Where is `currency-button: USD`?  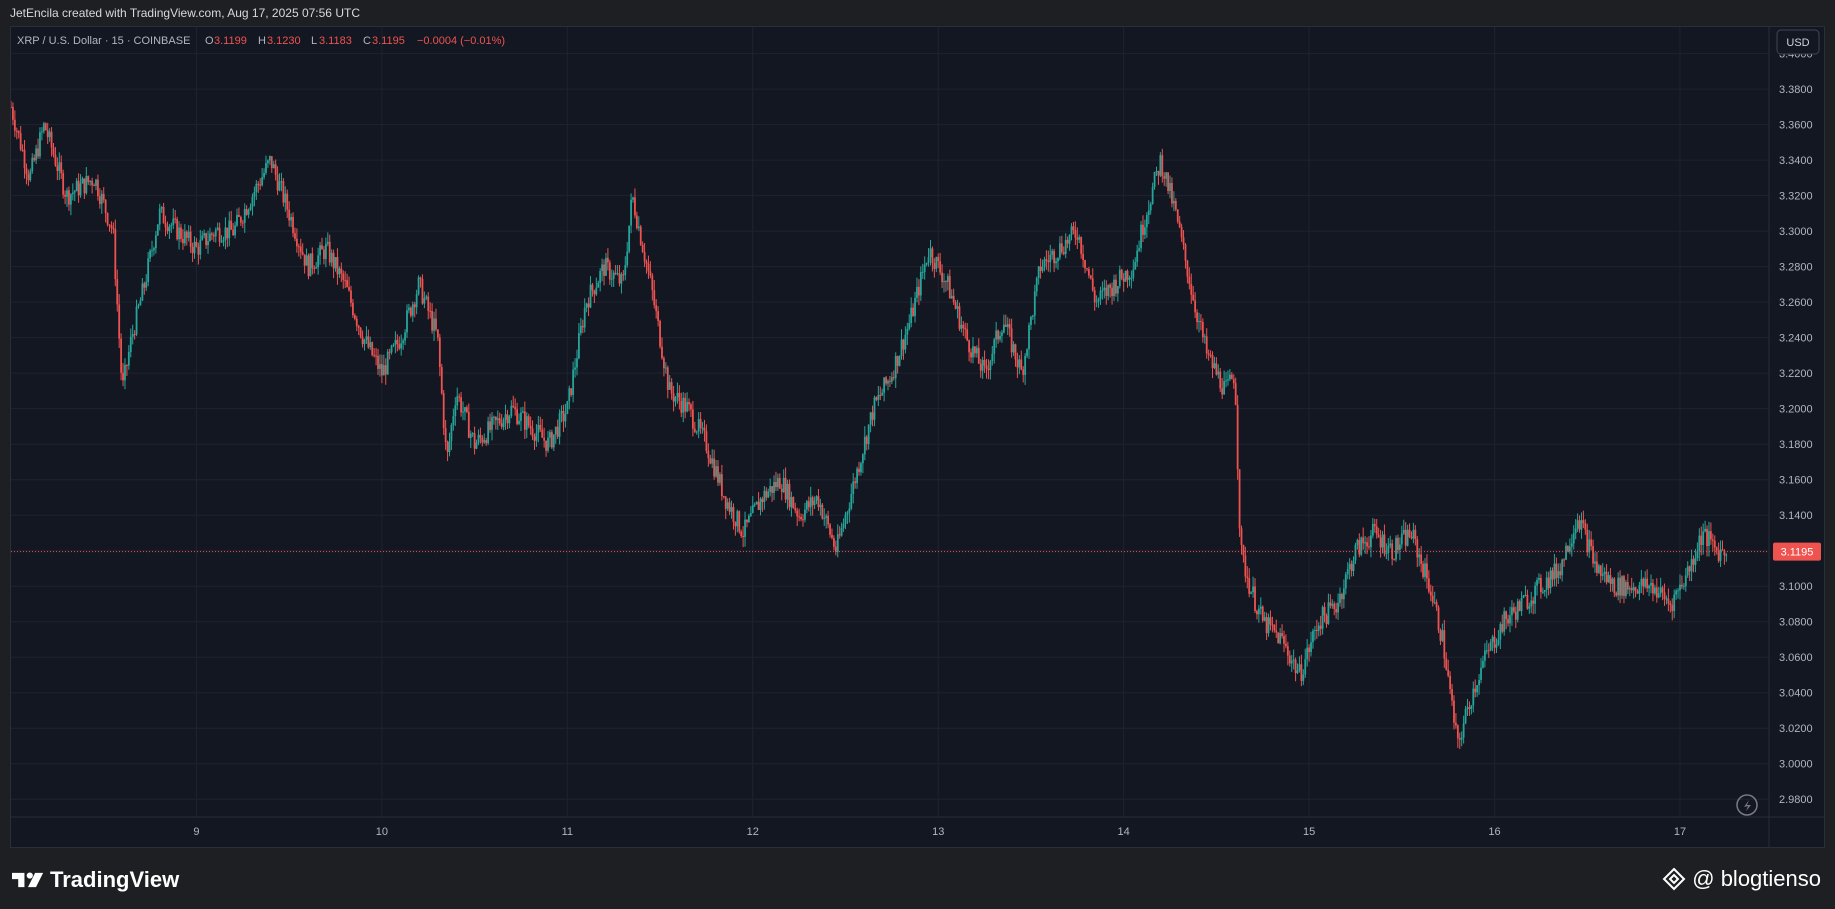
currency-button: USD is located at coordinates (1798, 42).